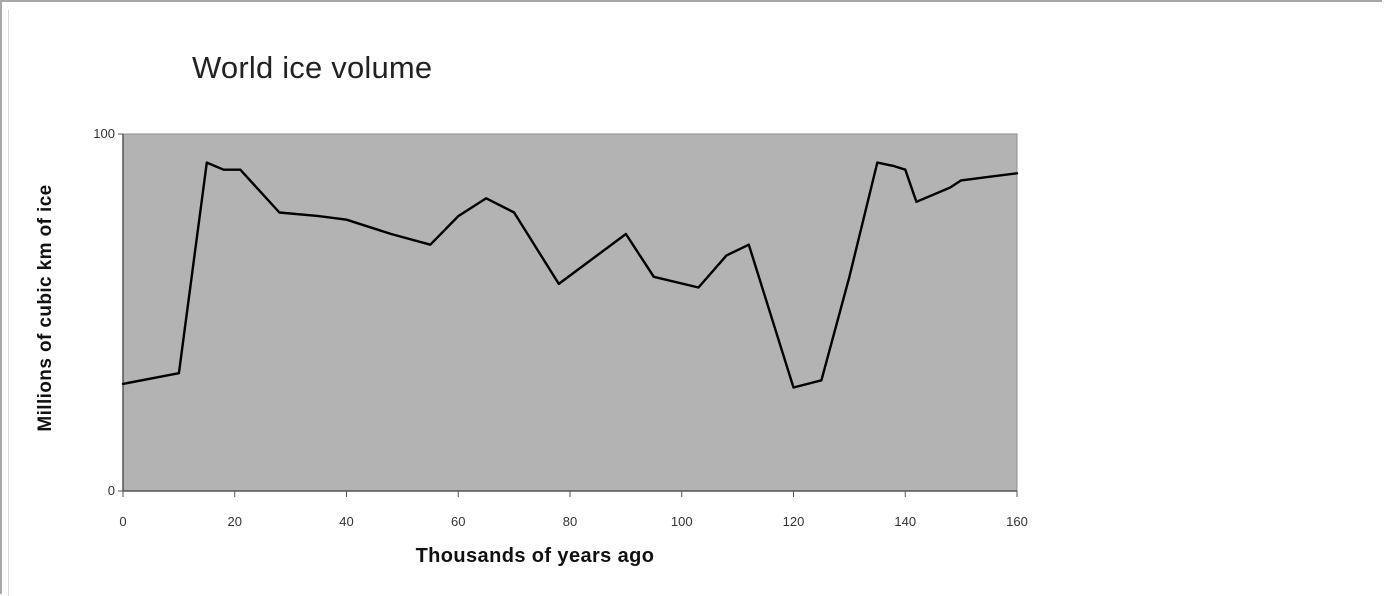 This screenshot has width=1384, height=596. Describe the element at coordinates (122, 521) in the screenshot. I see `x-tick-label: 0` at that location.